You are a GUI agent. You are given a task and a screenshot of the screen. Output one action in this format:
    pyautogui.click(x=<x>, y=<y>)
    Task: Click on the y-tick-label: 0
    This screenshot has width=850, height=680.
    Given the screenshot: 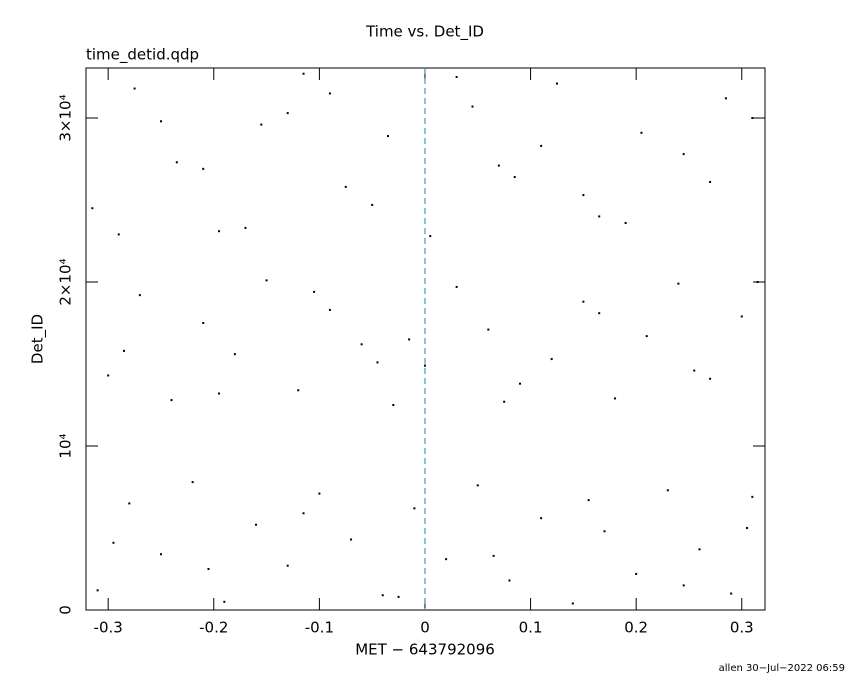 What is the action you would take?
    pyautogui.click(x=66, y=610)
    